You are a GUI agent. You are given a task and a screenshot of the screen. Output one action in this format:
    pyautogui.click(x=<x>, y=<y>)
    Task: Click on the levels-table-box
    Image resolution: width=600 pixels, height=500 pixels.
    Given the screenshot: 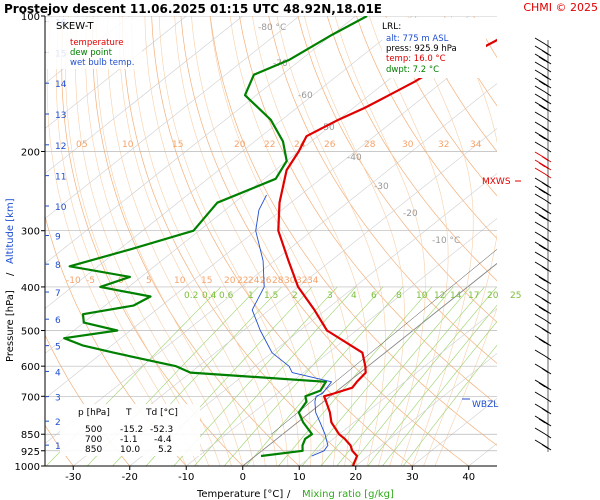 What is the action you would take?
    pyautogui.click(x=130, y=430)
    